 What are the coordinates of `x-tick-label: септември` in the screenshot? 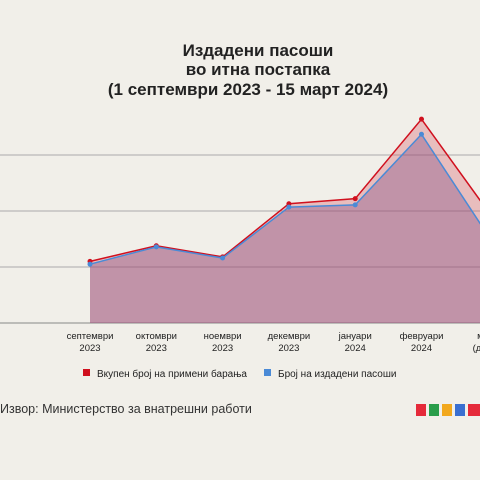 It's located at (90, 336).